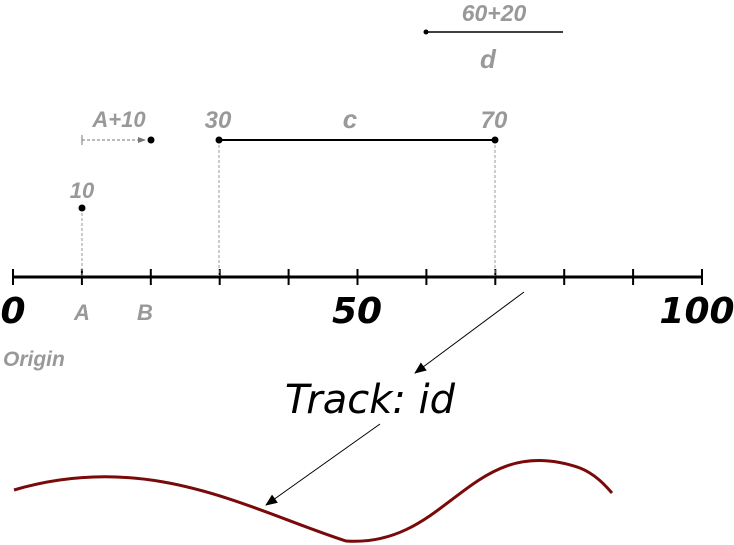  I want to click on axis-to-title-arrow, so click(469, 332).